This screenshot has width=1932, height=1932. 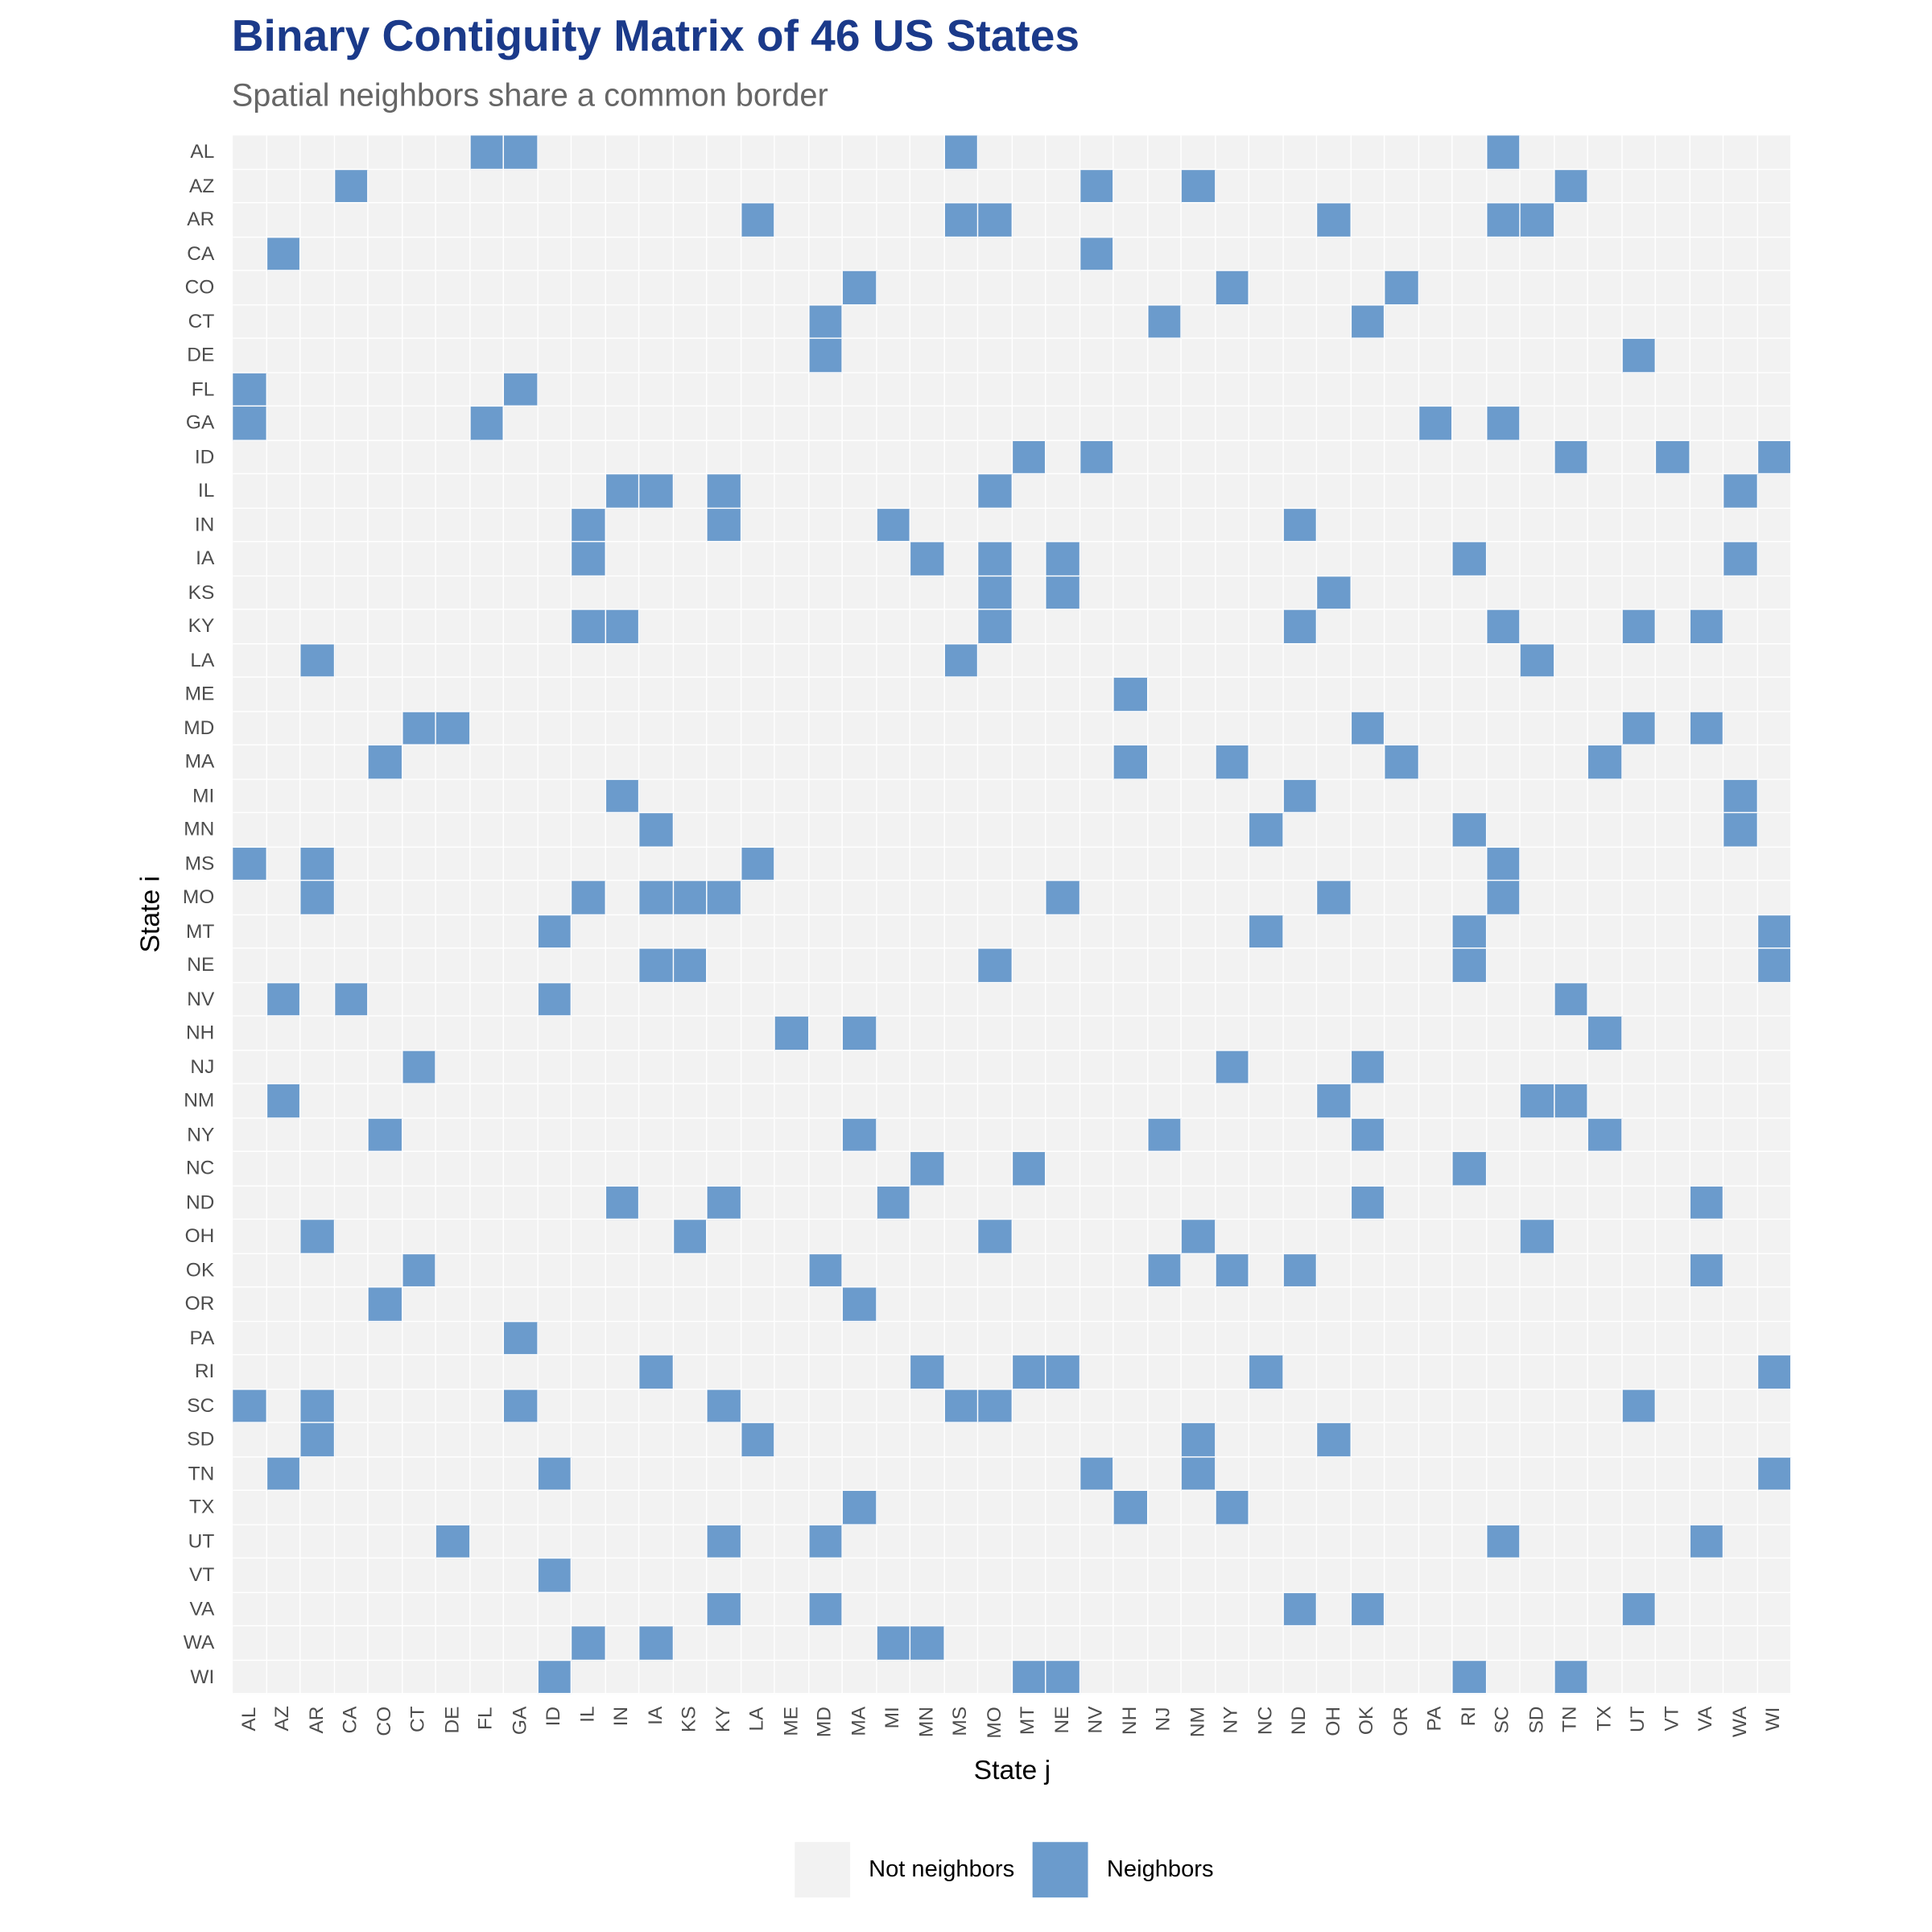 I want to click on y-tick-label: MA, so click(x=199, y=762).